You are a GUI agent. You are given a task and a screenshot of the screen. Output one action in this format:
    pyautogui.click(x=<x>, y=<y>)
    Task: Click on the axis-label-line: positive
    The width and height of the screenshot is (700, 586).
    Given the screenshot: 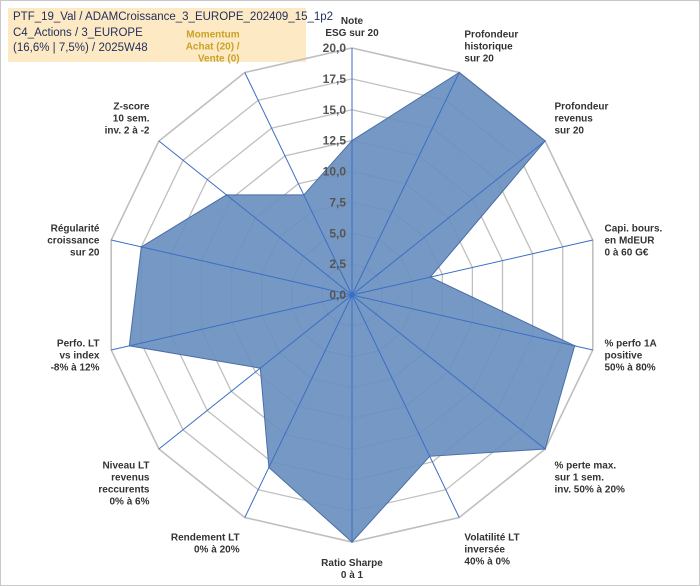 What is the action you would take?
    pyautogui.click(x=624, y=356)
    